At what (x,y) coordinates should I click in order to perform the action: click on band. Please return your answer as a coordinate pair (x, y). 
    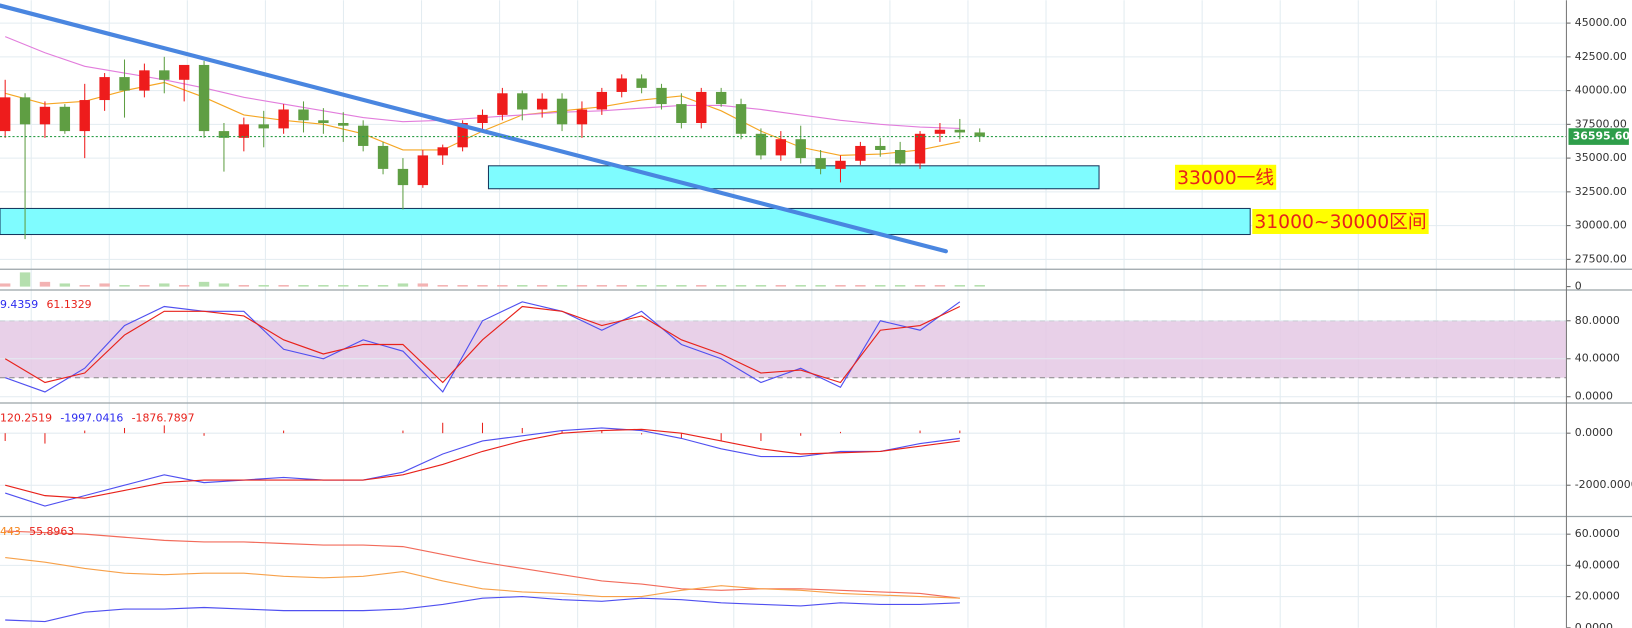
    Looking at the image, I should click on (783, 349).